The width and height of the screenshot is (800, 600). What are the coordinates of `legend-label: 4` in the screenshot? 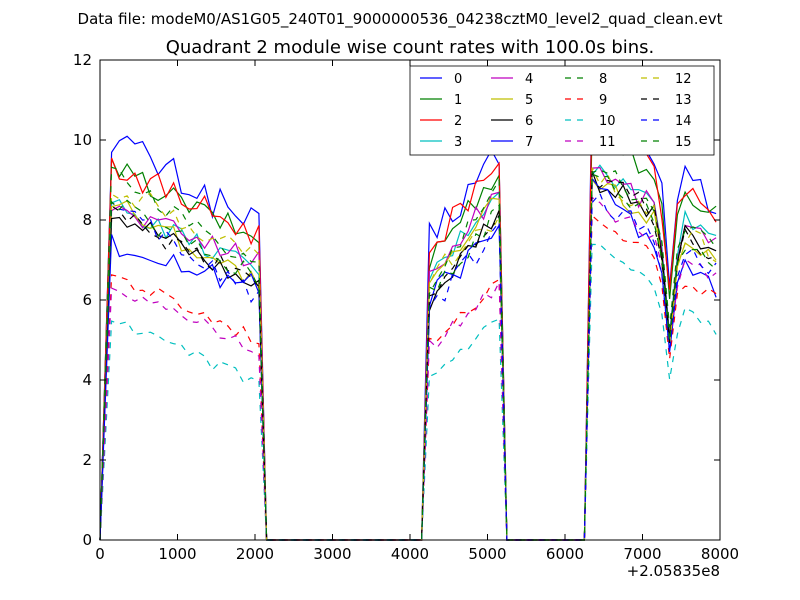 It's located at (529, 79).